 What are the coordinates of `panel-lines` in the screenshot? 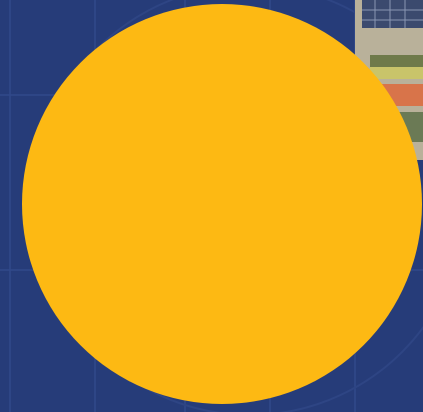 It's located at (392, 14).